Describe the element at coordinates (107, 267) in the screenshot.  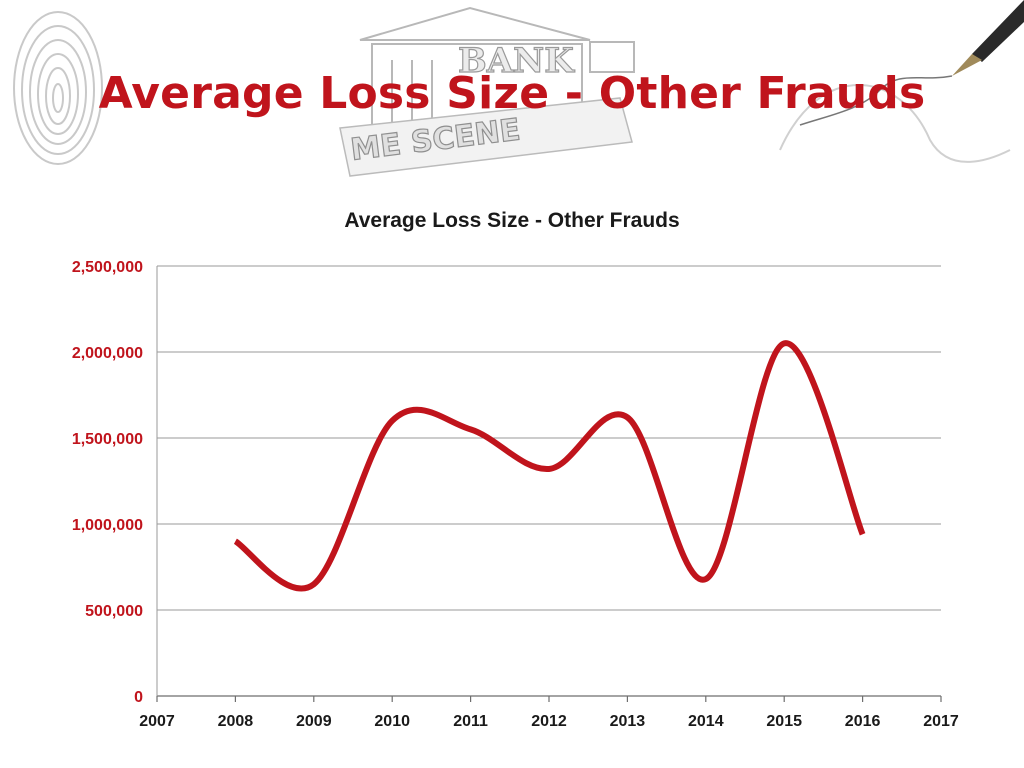
I see `y-tick-label: 2,500,000` at that location.